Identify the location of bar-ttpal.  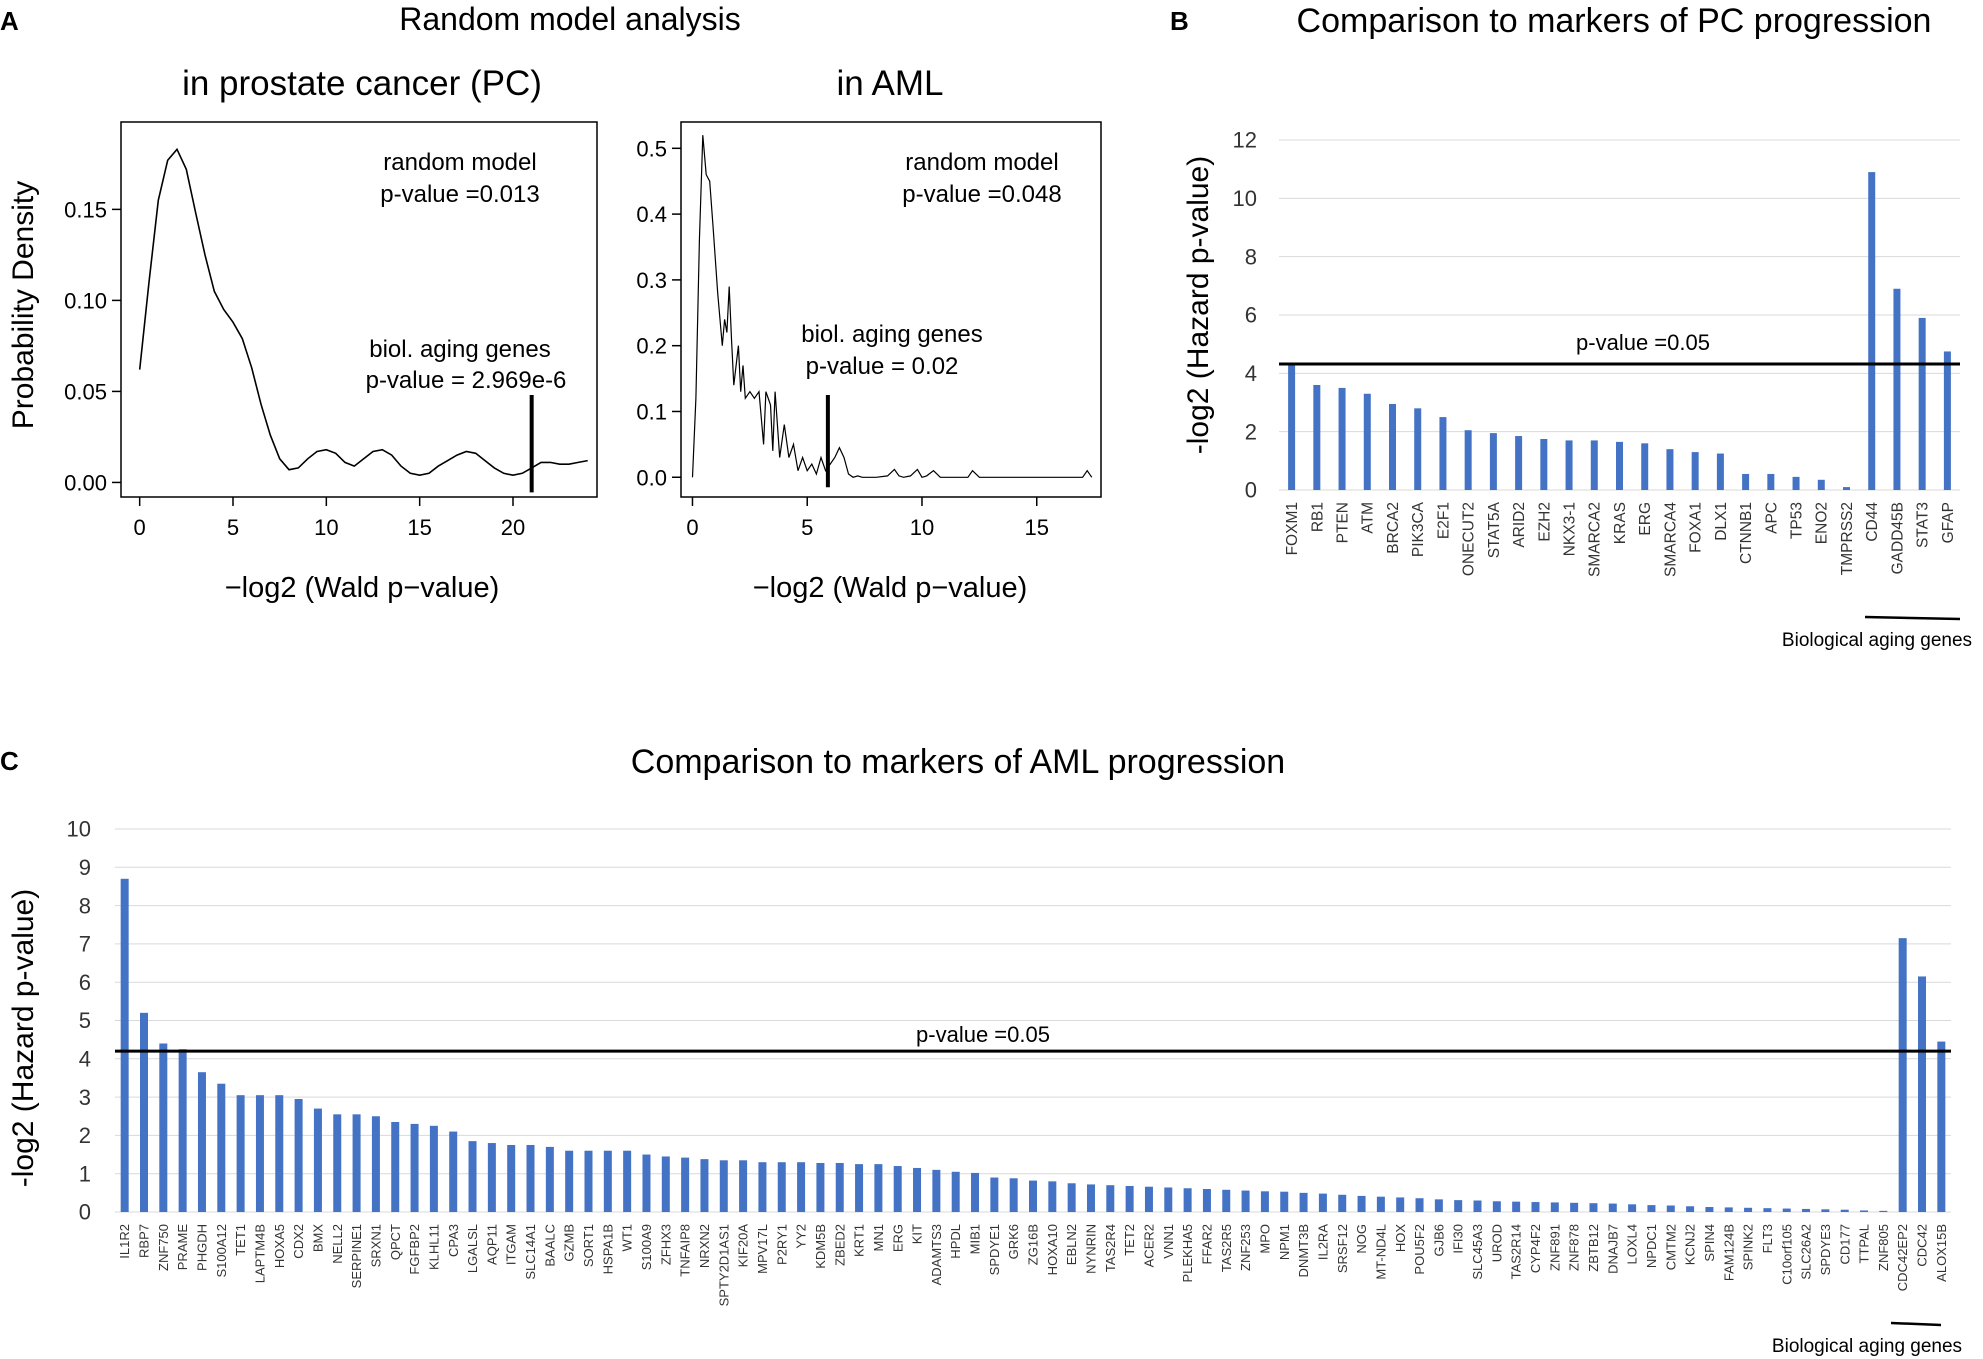
(1864, 1211).